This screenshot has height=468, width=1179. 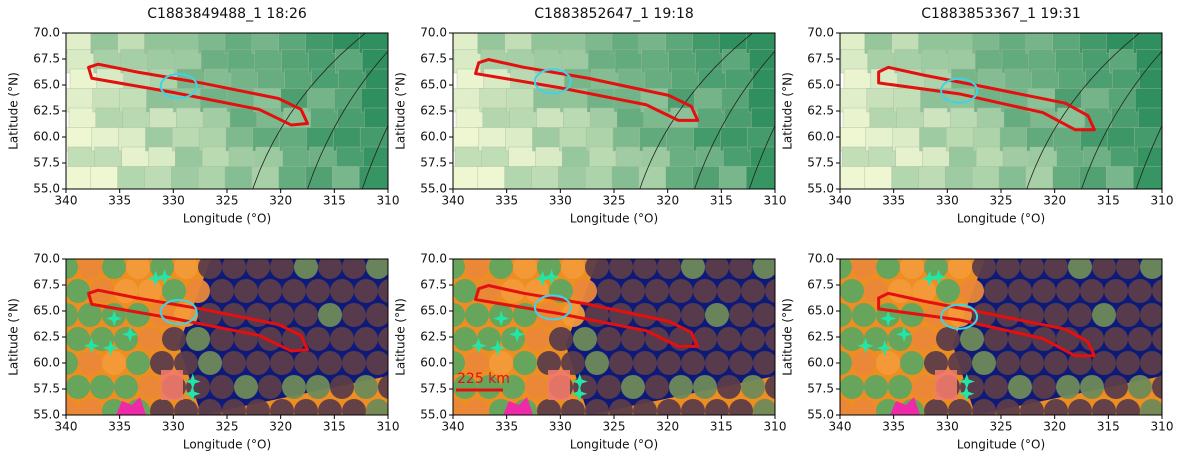 What do you see at coordinates (401, 111) in the screenshot?
I see `y-axis-label: Latitude (°N)` at bounding box center [401, 111].